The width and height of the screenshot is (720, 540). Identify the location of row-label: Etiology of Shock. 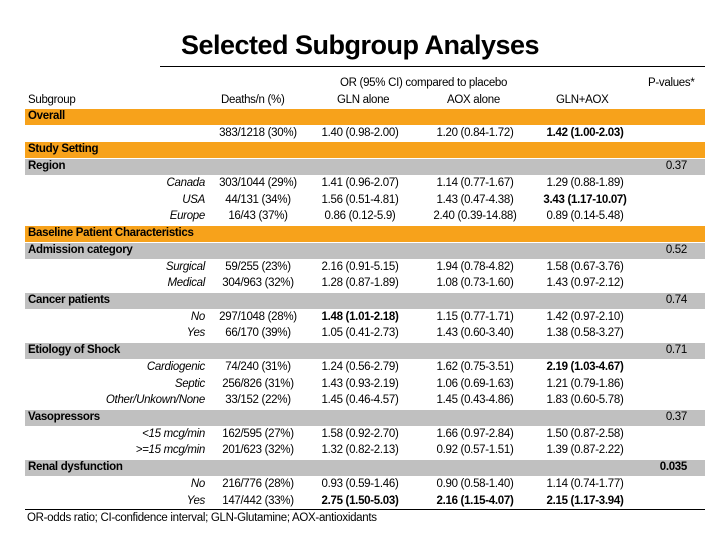
(74, 350).